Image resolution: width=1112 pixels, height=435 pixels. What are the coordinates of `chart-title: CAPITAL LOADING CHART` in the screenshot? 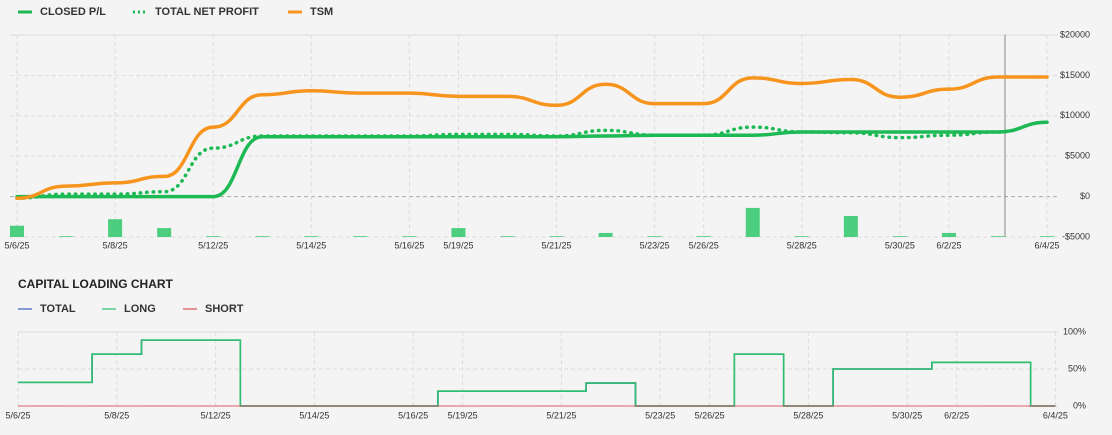 It's located at (96, 284).